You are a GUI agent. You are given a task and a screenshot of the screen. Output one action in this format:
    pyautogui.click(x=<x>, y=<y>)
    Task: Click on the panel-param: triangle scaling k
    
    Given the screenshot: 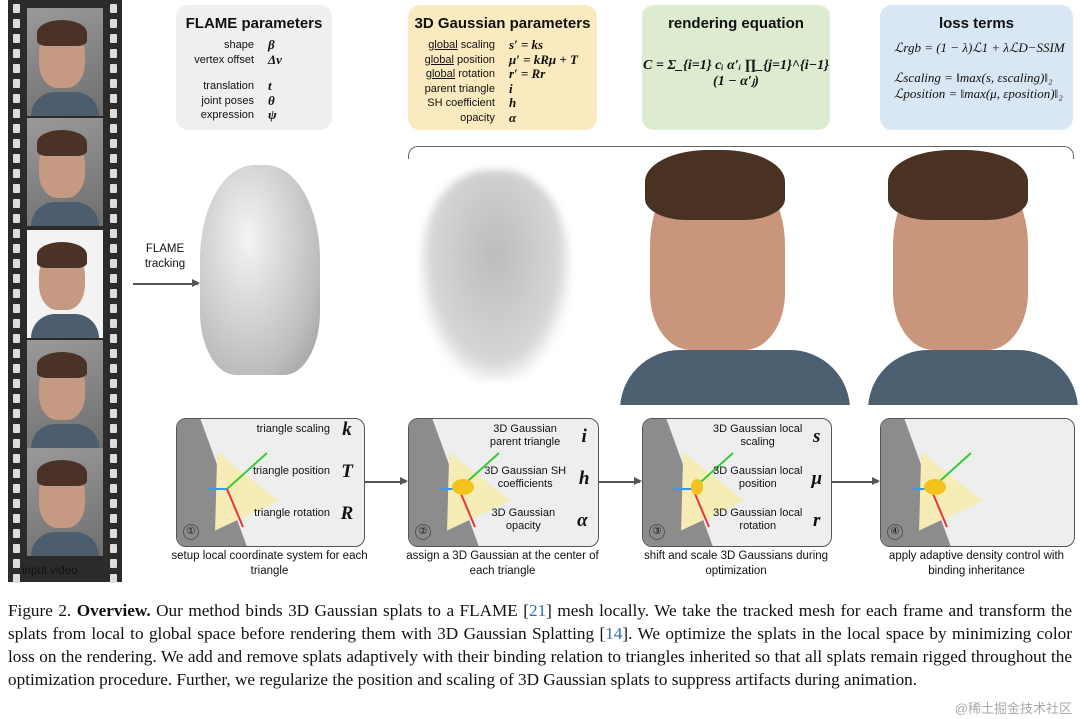 What is the action you would take?
    pyautogui.click(x=301, y=429)
    